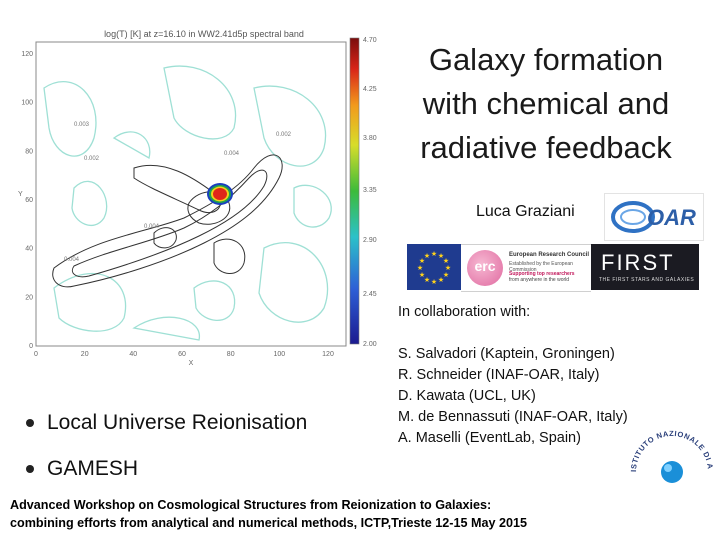  Describe the element at coordinates (85, 354) in the screenshot. I see `x-tick-label: 20` at that location.